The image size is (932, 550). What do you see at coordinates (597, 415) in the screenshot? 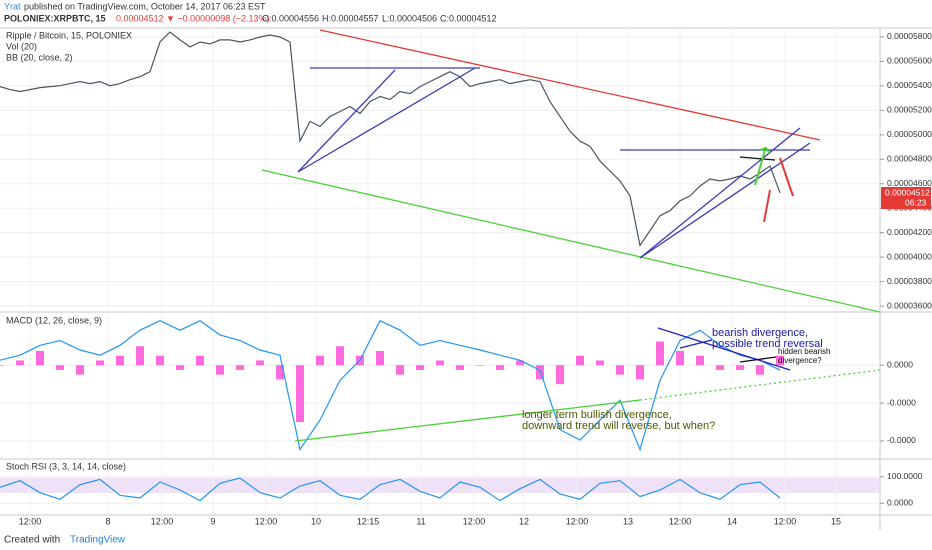
I see `annotation: longer term bullish divergence,` at bounding box center [597, 415].